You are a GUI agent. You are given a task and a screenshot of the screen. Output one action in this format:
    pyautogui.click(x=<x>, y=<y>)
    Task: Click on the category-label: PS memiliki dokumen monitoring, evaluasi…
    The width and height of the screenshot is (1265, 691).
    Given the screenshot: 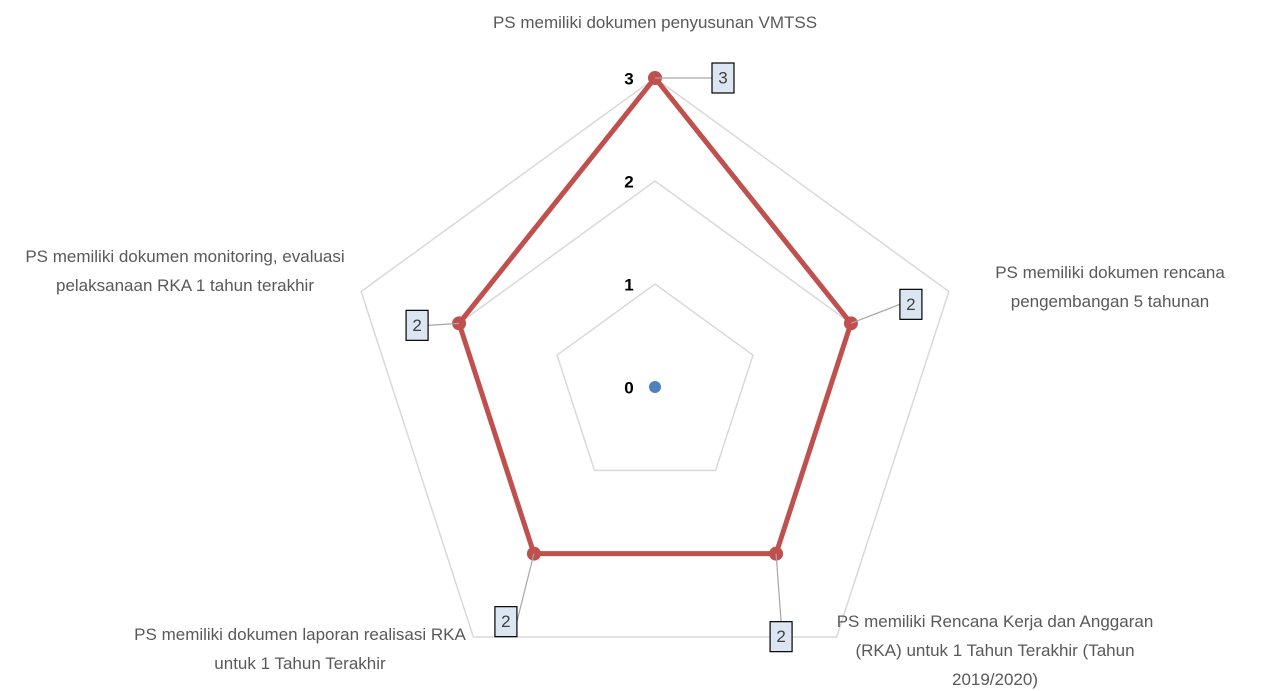 What is the action you would take?
    pyautogui.click(x=185, y=271)
    